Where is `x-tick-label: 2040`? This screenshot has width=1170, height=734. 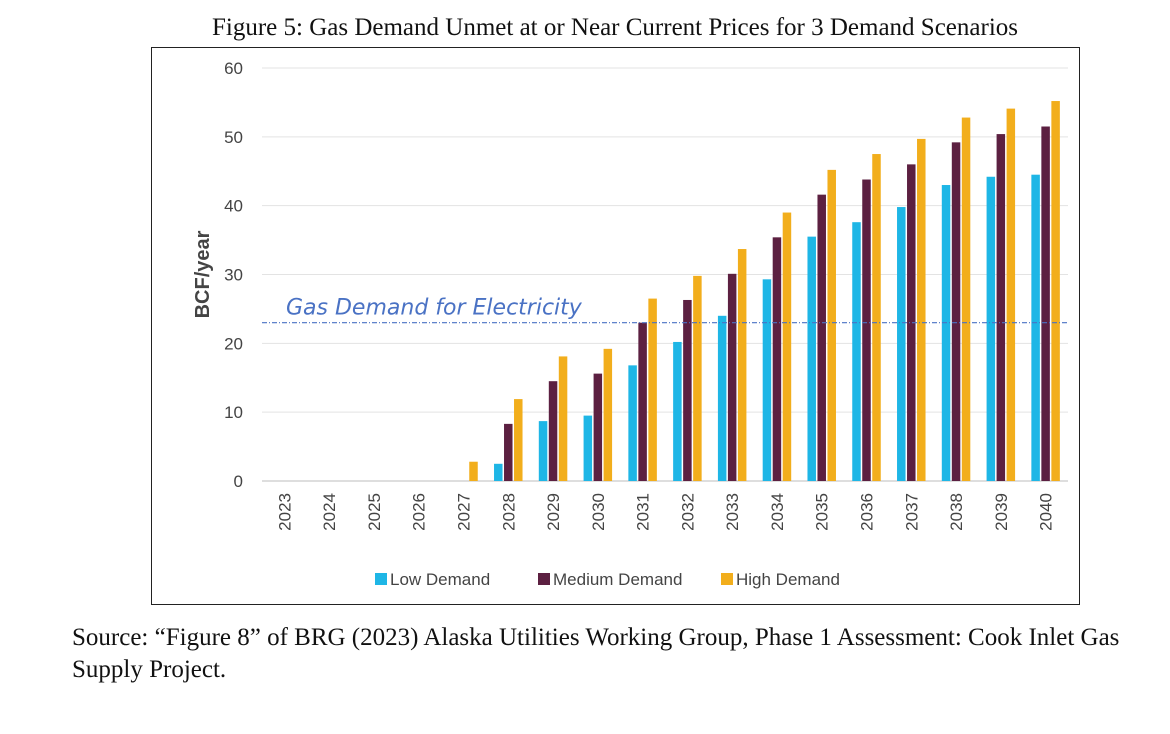
x-tick-label: 2040 is located at coordinates (1046, 512).